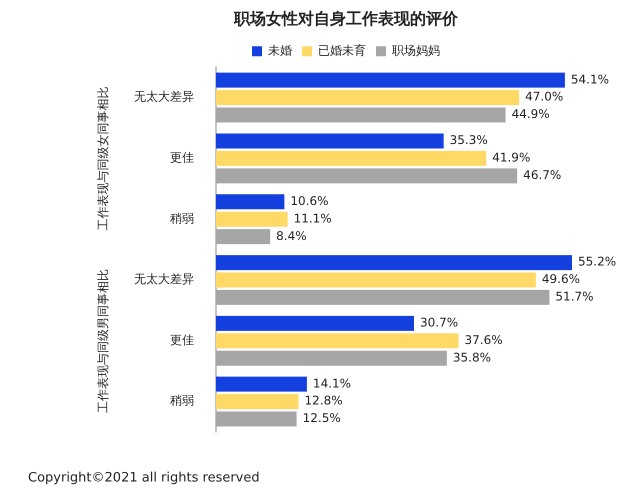 Image resolution: width=634 pixels, height=492 pixels. Describe the element at coordinates (323, 401) in the screenshot. I see `data-label: 12.8%` at that location.